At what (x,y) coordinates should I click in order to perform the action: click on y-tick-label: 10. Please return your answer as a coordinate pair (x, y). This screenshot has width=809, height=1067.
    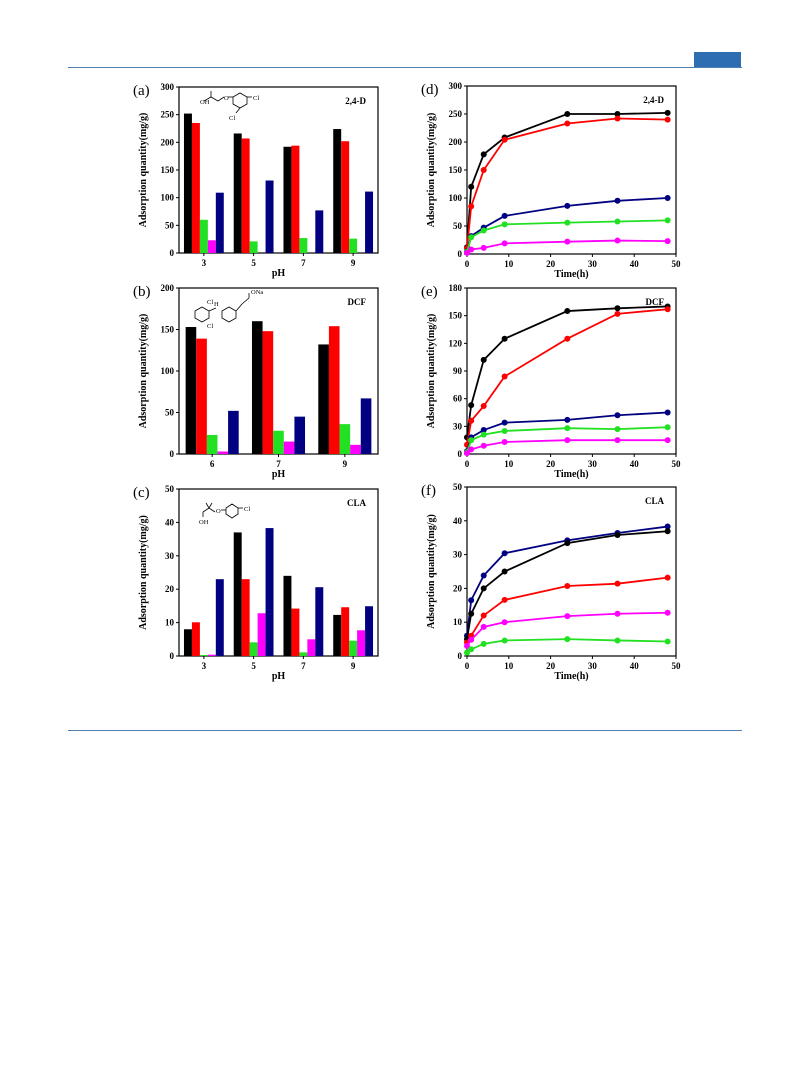
    Looking at the image, I should click on (170, 623).